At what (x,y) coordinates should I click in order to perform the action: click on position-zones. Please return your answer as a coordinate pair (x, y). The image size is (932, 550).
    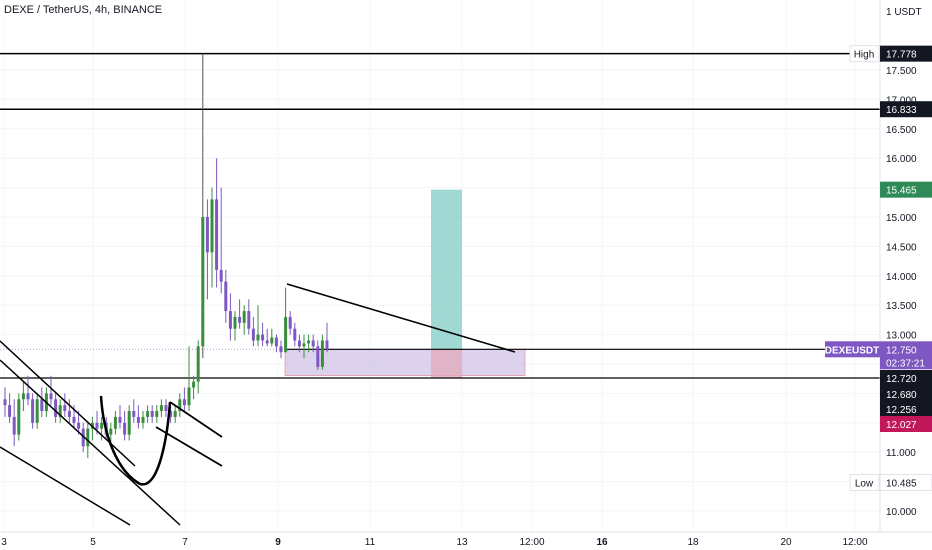
    Looking at the image, I should click on (405, 284).